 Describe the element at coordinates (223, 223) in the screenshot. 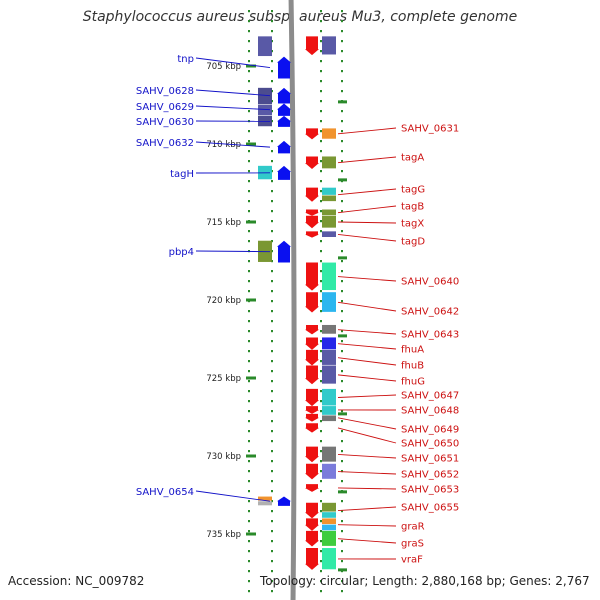

I see `scale-tick-label: 715 kbp` at that location.